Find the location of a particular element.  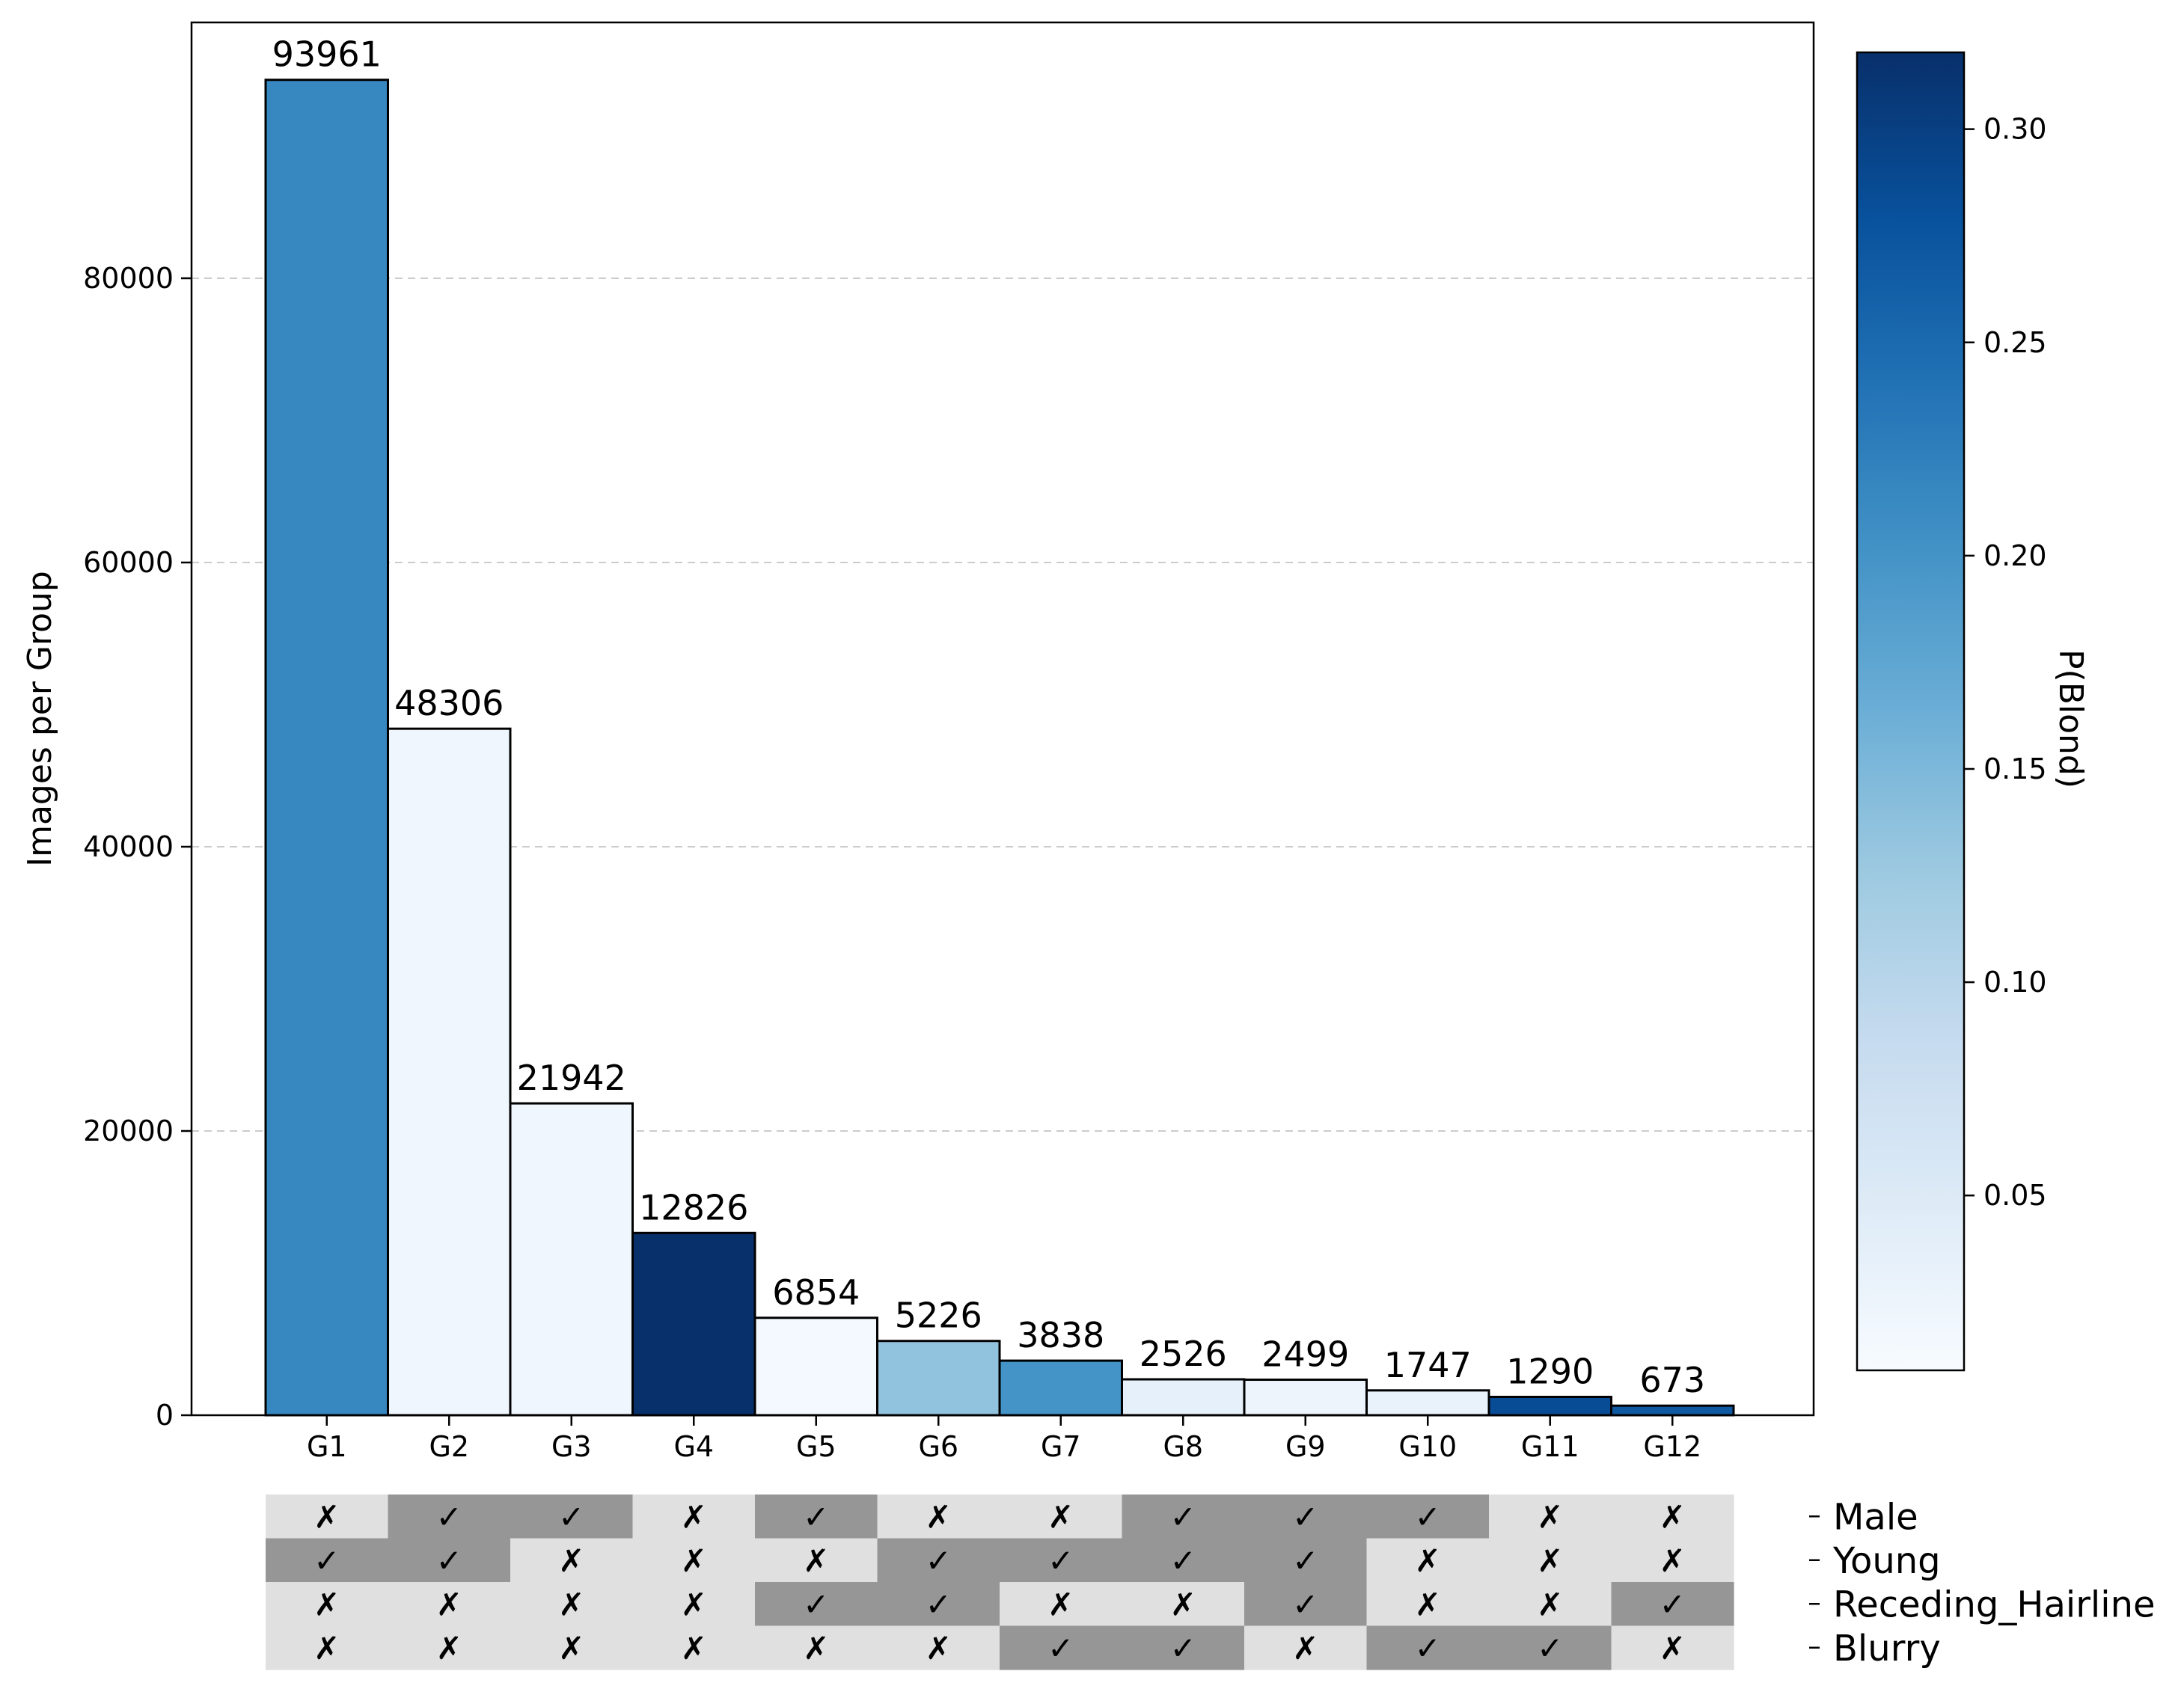

colorbar: 0.05 0.10 0.15 0.20 0.25 0.30 P(Blond) is located at coordinates (1973, 711).